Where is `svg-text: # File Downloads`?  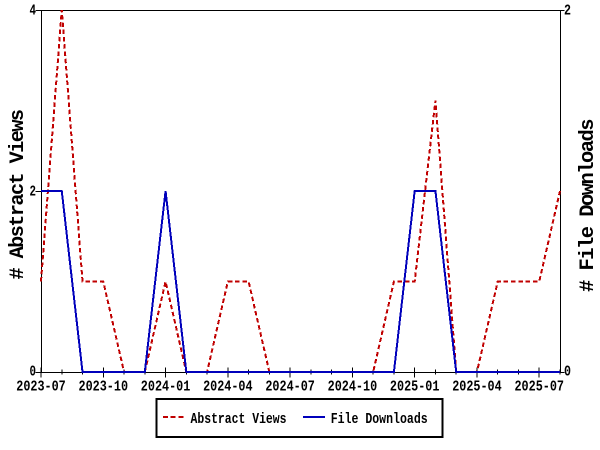 svg-text: # File Downloads is located at coordinates (588, 205).